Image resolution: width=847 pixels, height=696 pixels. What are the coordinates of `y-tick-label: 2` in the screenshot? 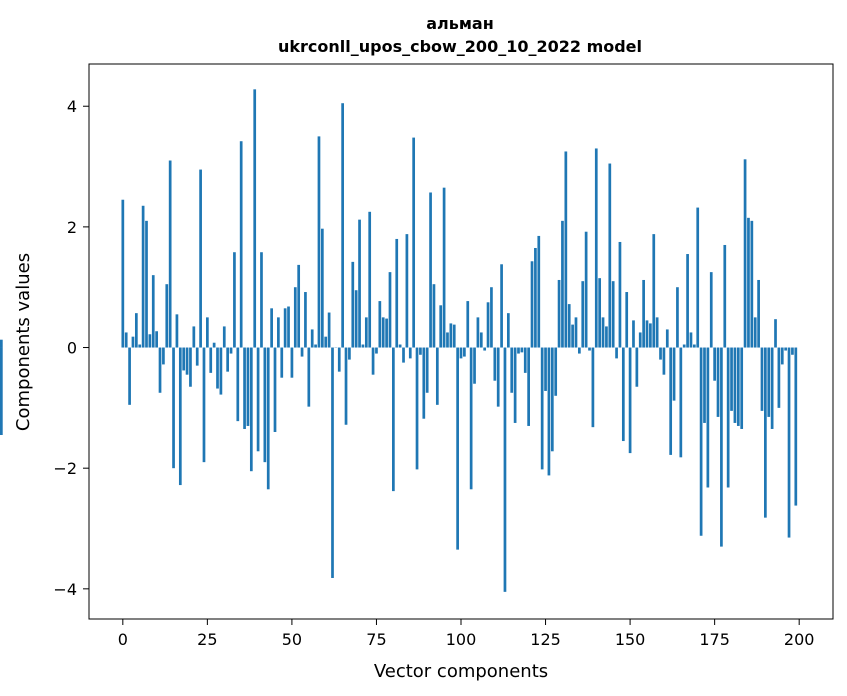 It's located at (72, 227).